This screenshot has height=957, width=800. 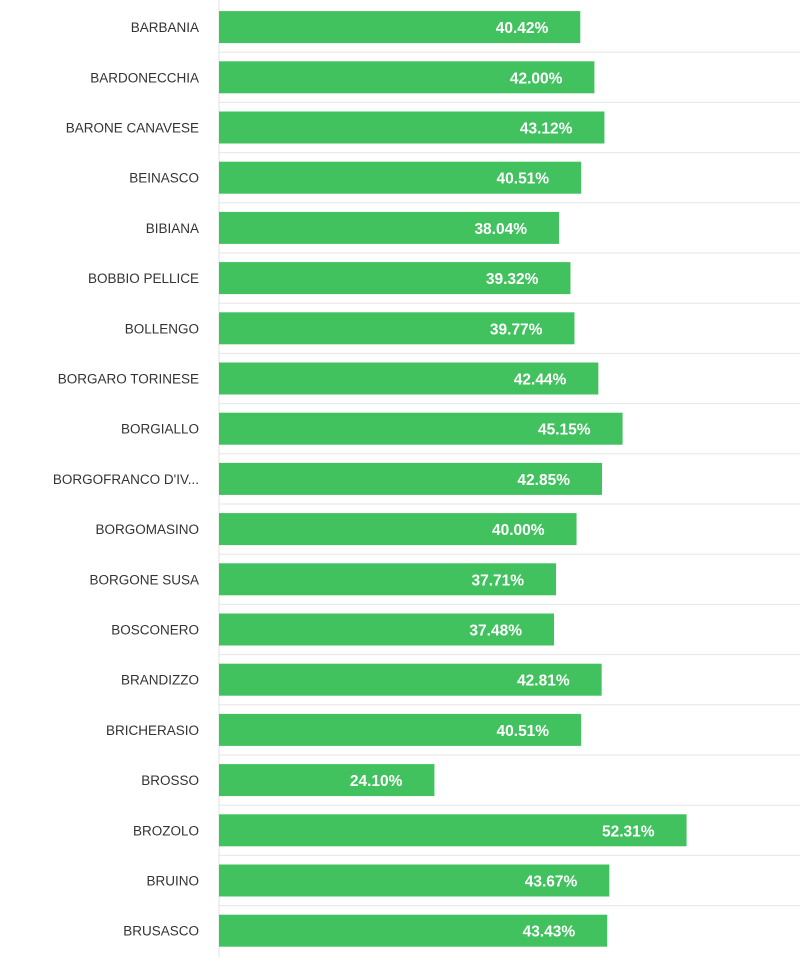 What do you see at coordinates (497, 580) in the screenshot?
I see `value-label: 37.71%` at bounding box center [497, 580].